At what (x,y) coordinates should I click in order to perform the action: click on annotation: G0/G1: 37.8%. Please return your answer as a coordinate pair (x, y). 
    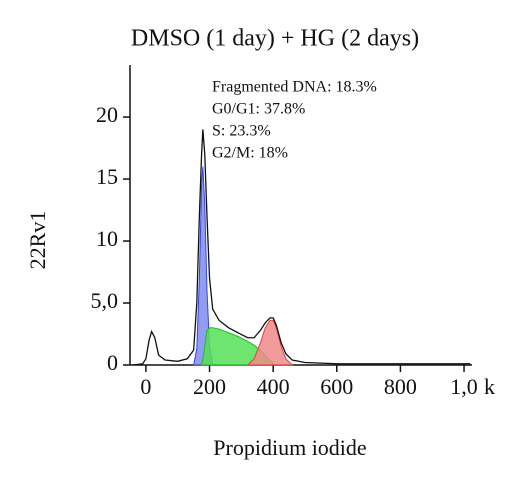
    Looking at the image, I should click on (258, 109).